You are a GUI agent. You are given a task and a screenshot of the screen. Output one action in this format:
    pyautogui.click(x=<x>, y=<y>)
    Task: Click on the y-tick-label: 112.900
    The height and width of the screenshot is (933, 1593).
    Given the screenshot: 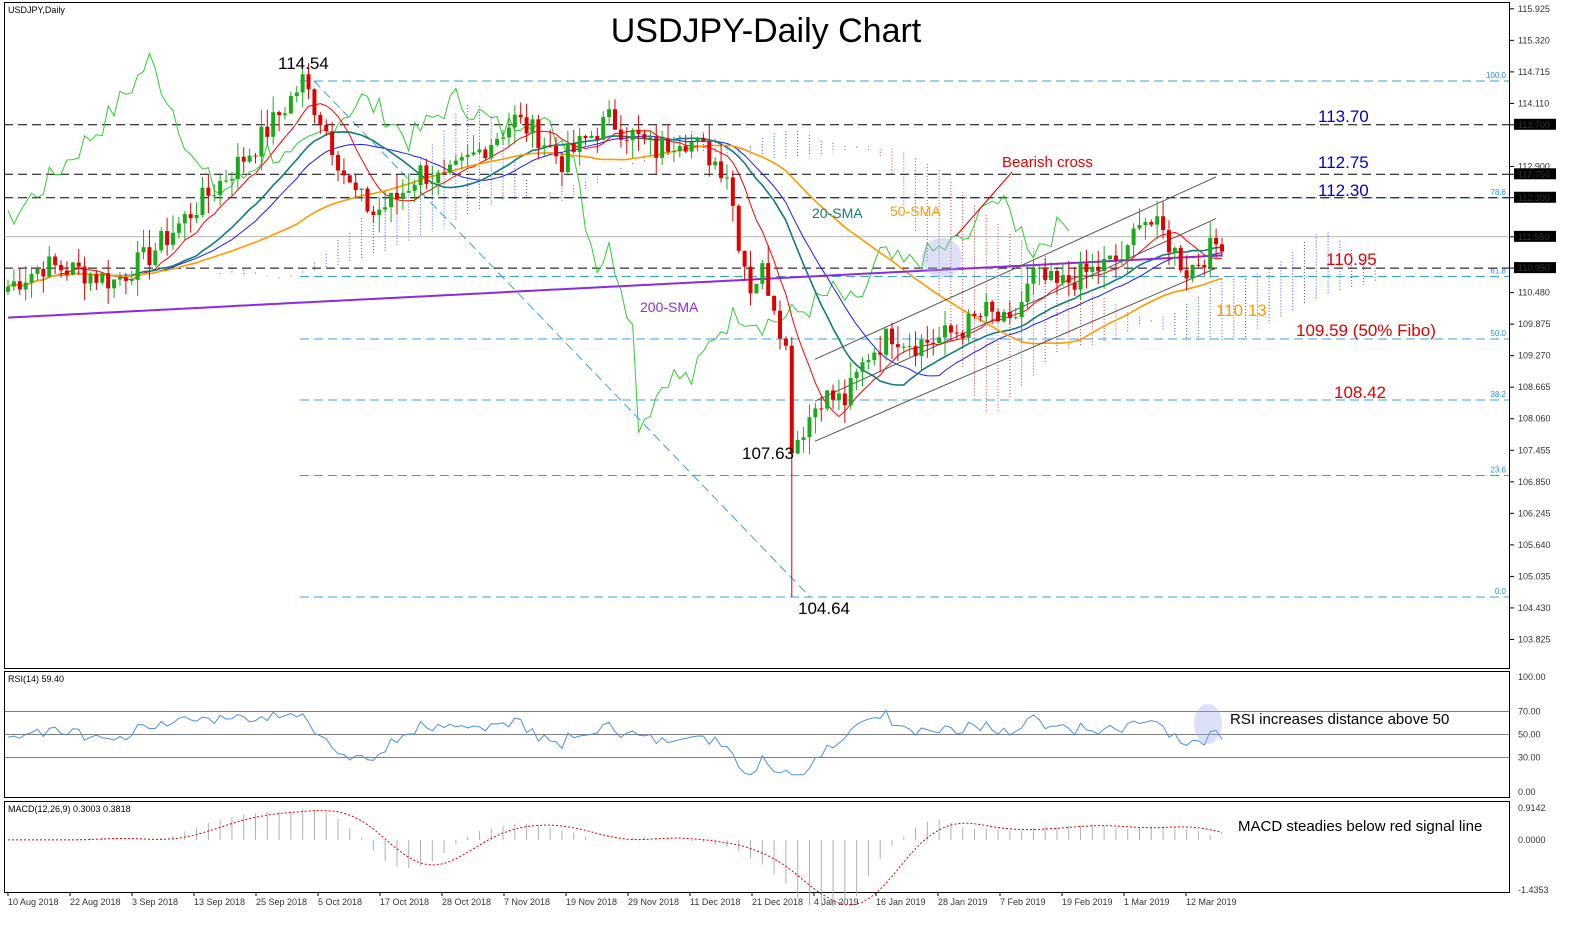 What is the action you would take?
    pyautogui.click(x=1534, y=166)
    